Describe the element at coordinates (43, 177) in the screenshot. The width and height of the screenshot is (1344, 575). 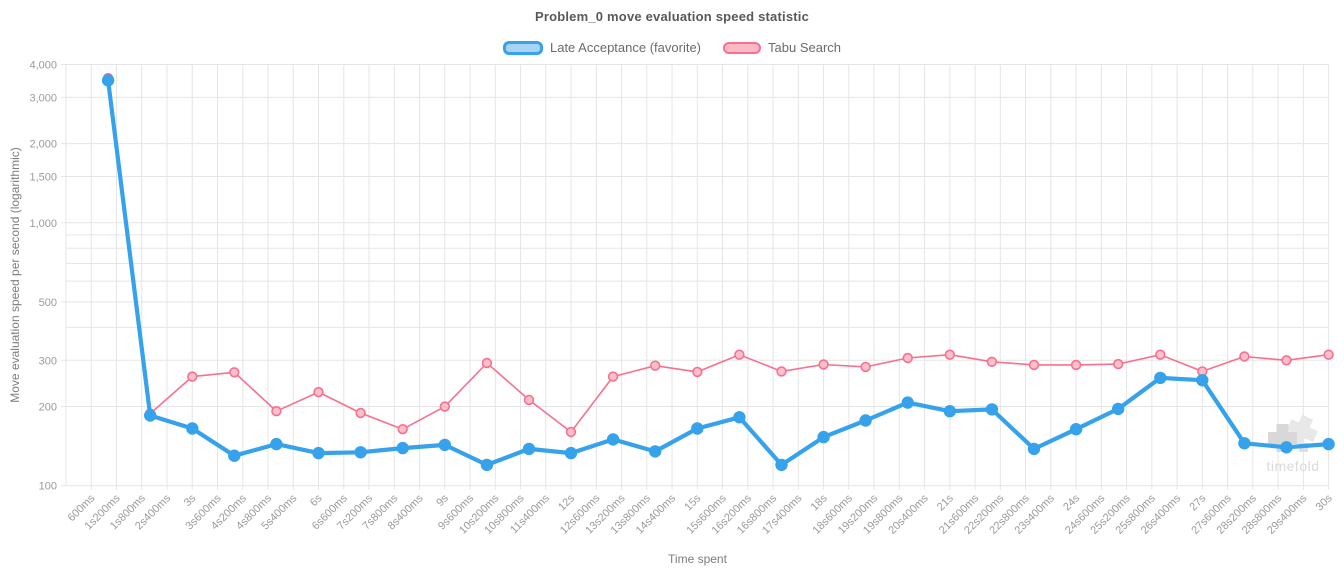
I see `y-tick-label: 1,500` at that location.